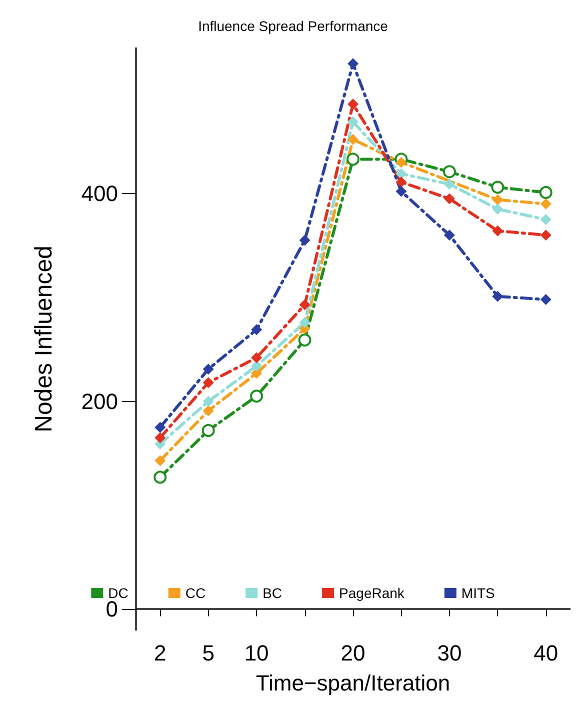 Image resolution: width=586 pixels, height=713 pixels. Describe the element at coordinates (256, 653) in the screenshot. I see `x-tick-label: 10` at that location.